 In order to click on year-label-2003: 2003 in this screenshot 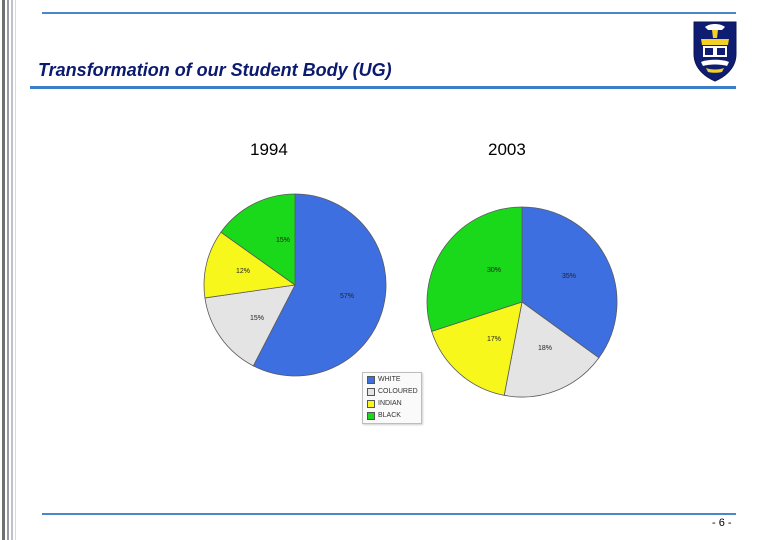, I will do `click(507, 149)`.